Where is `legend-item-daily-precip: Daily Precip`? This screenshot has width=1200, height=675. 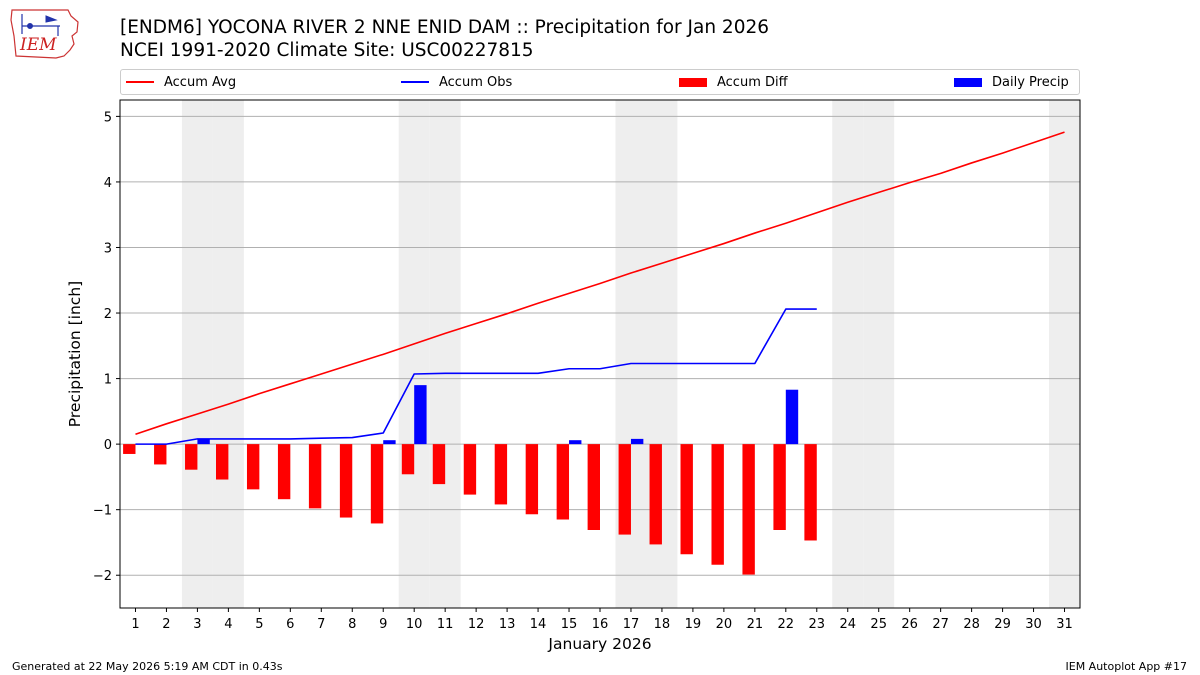 legend-item-daily-precip: Daily Precip is located at coordinates (1011, 82).